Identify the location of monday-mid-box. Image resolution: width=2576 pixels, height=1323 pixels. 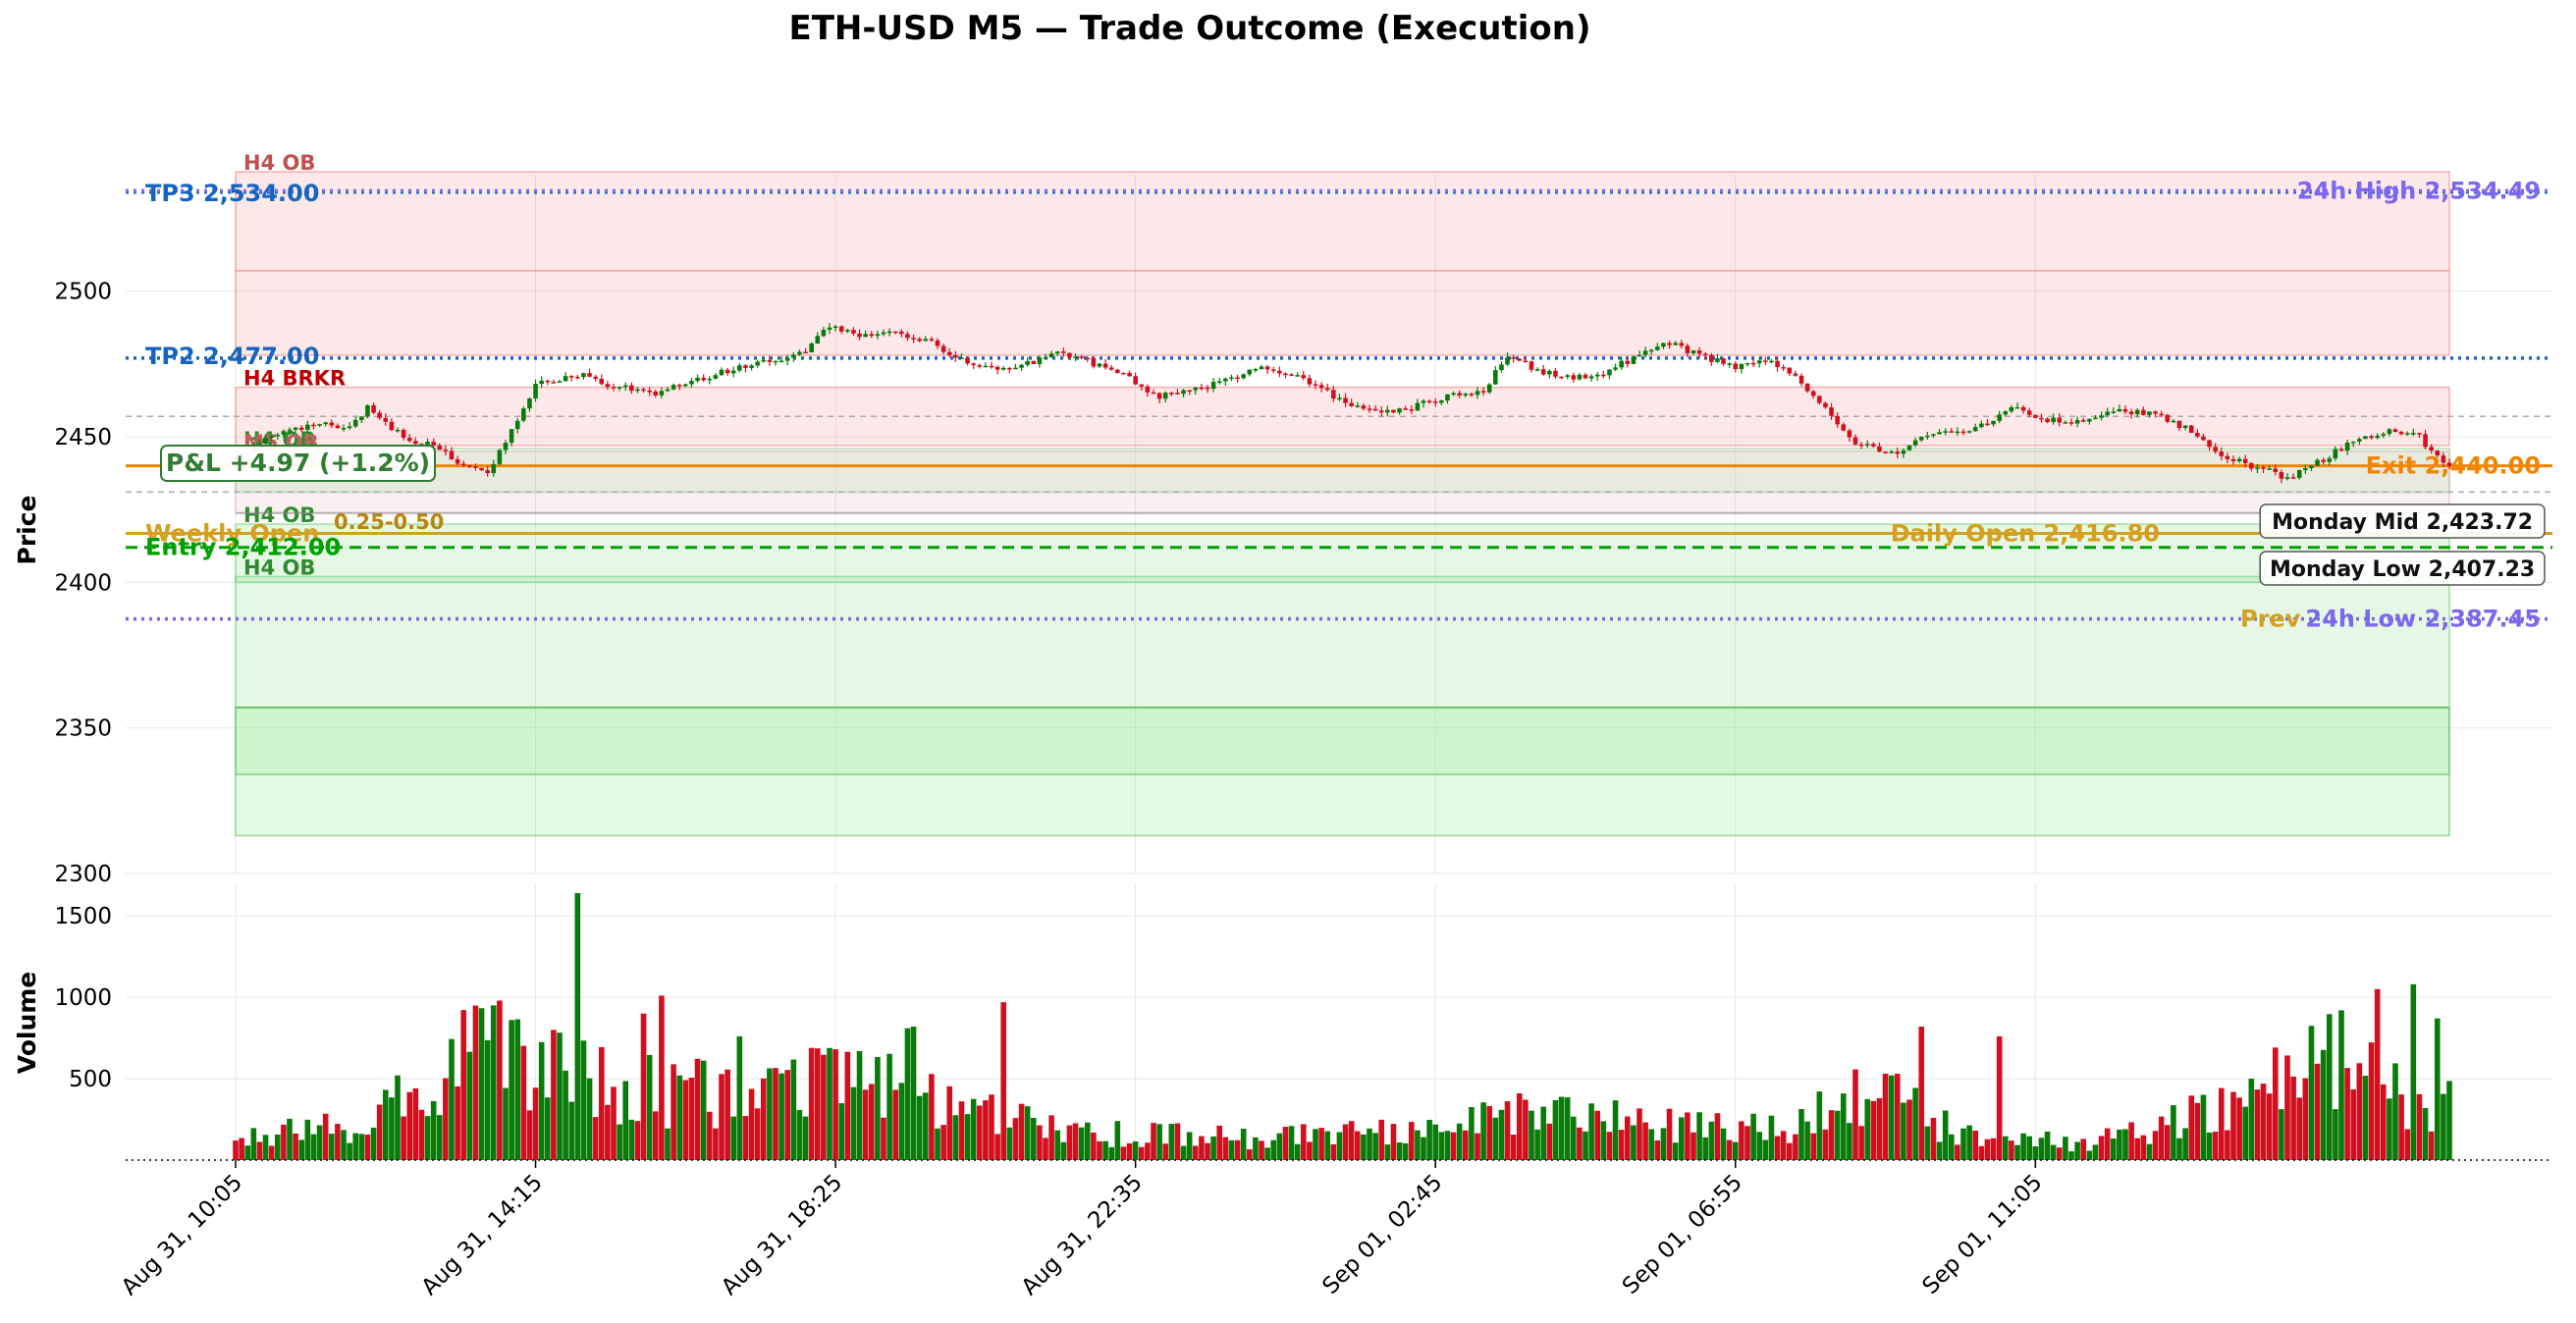
(2402, 521).